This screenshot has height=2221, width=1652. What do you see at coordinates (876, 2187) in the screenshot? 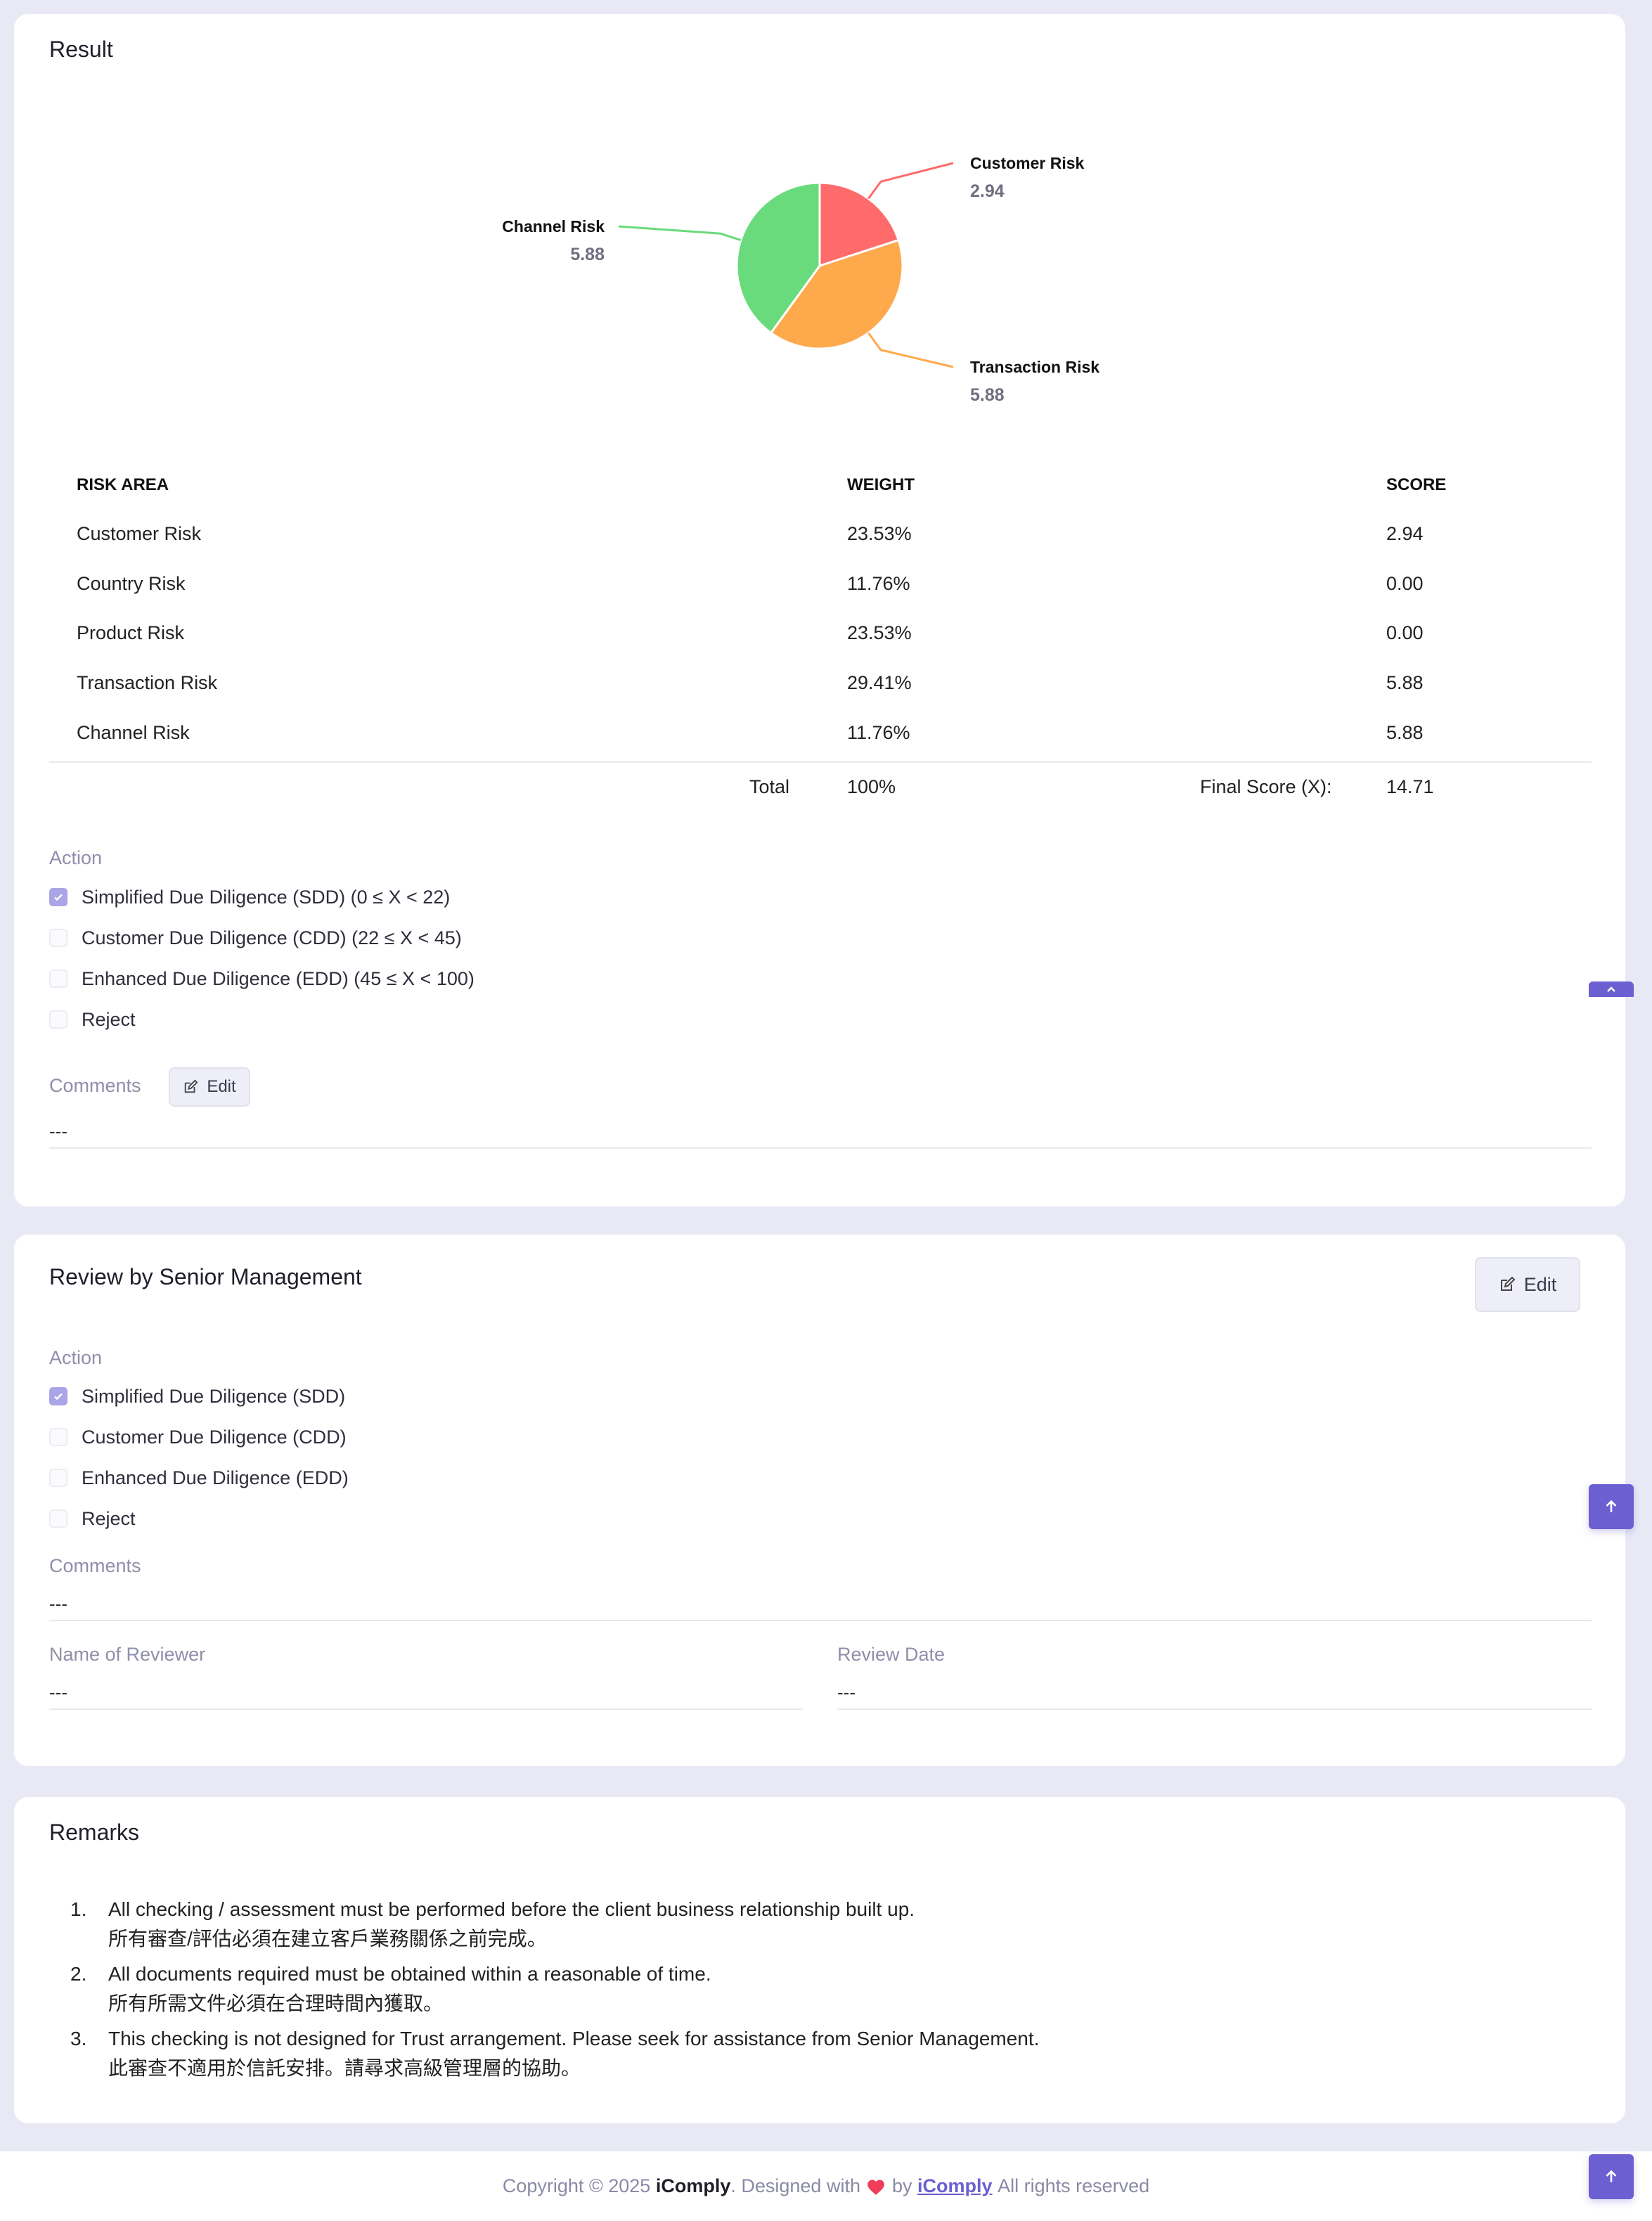
I see `heart-icon` at bounding box center [876, 2187].